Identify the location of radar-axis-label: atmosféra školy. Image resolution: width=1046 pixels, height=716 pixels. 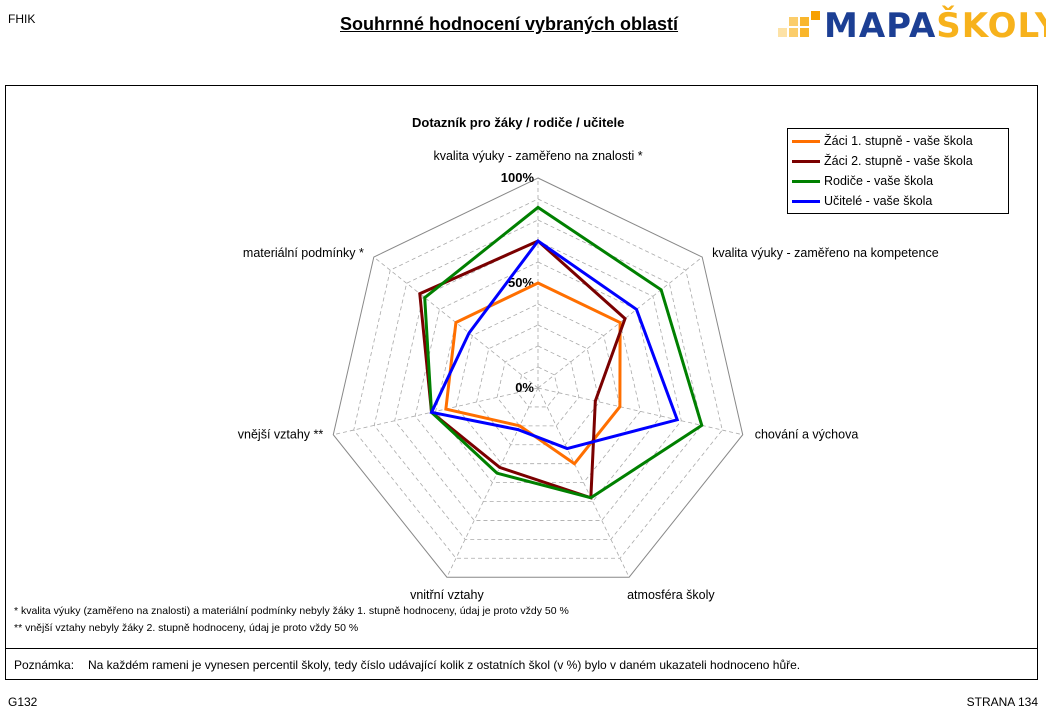
(671, 595).